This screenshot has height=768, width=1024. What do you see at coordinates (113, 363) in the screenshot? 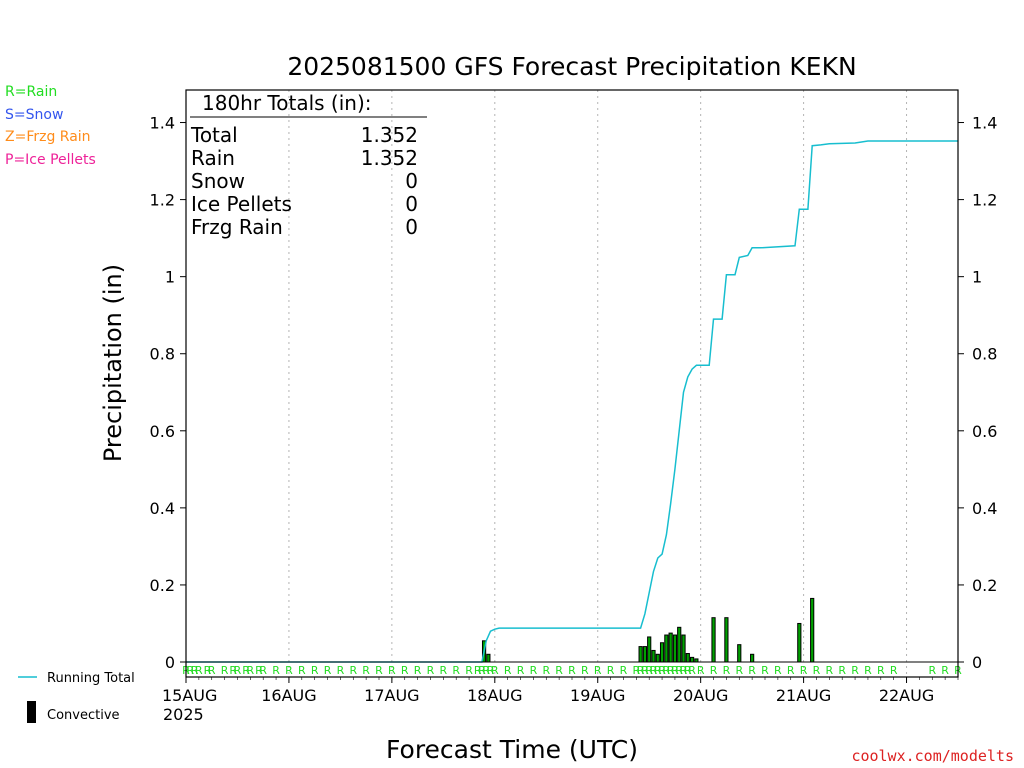
I see `y-axis-label: Precipitation (in)` at bounding box center [113, 363].